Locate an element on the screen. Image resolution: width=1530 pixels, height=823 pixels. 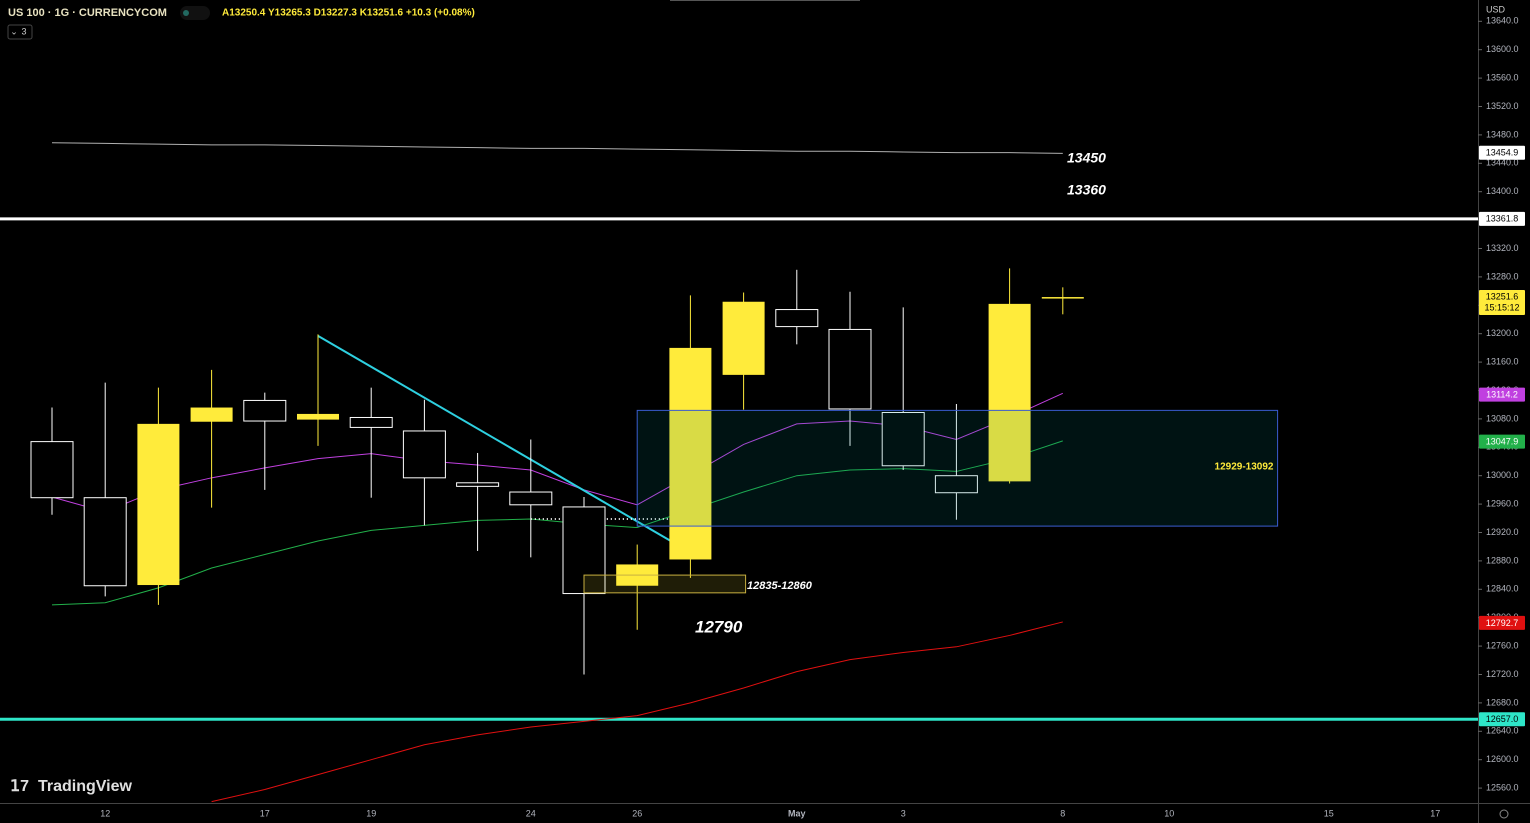
y-tick-label: 13600.0 is located at coordinates (1502, 49).